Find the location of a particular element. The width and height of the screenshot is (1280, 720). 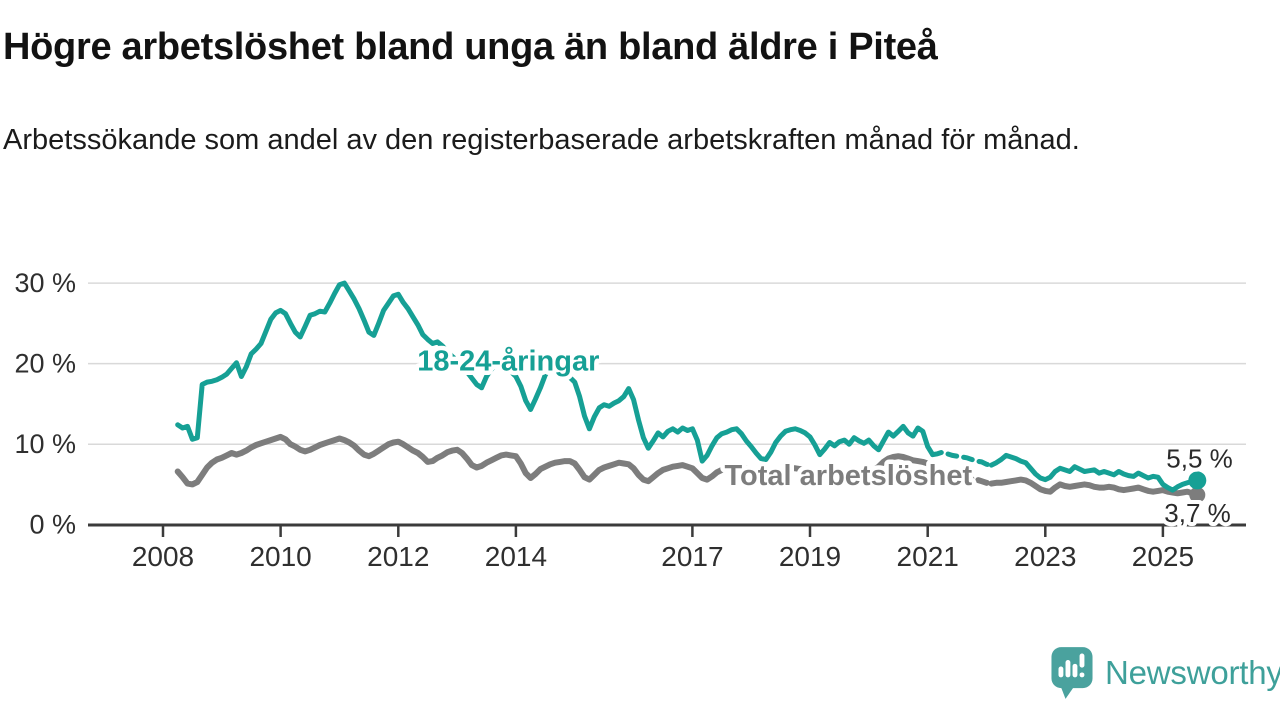

series-end-dot-total is located at coordinates (1197, 494).